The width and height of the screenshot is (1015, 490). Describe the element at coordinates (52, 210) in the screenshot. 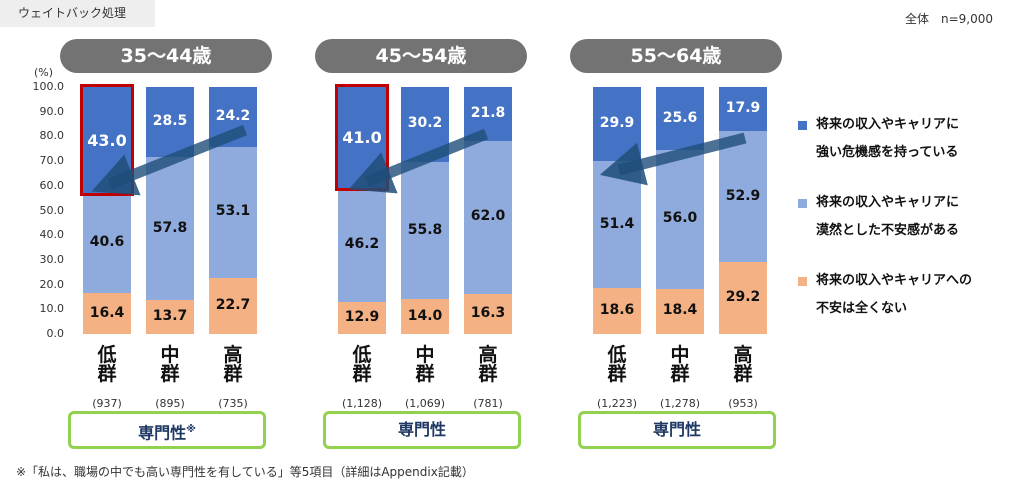

I see `y-tick-label: 50.0` at that location.